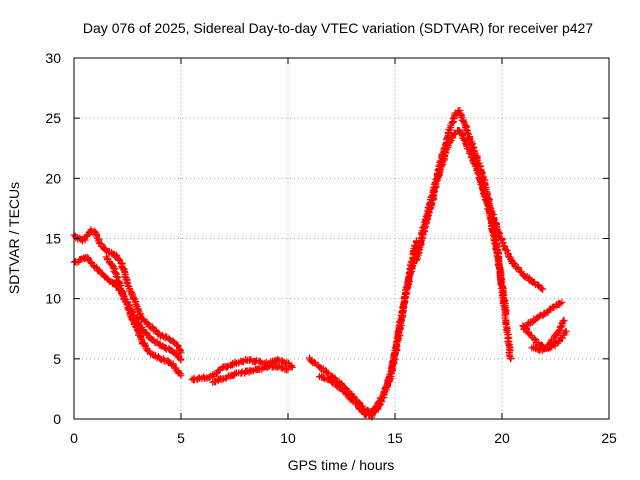  I want to click on y-tick-label: 15, so click(53, 239).